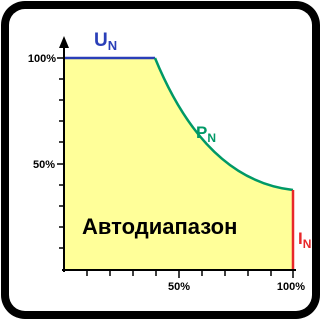  What do you see at coordinates (304, 240) in the screenshot?
I see `current-label: IN` at bounding box center [304, 240].